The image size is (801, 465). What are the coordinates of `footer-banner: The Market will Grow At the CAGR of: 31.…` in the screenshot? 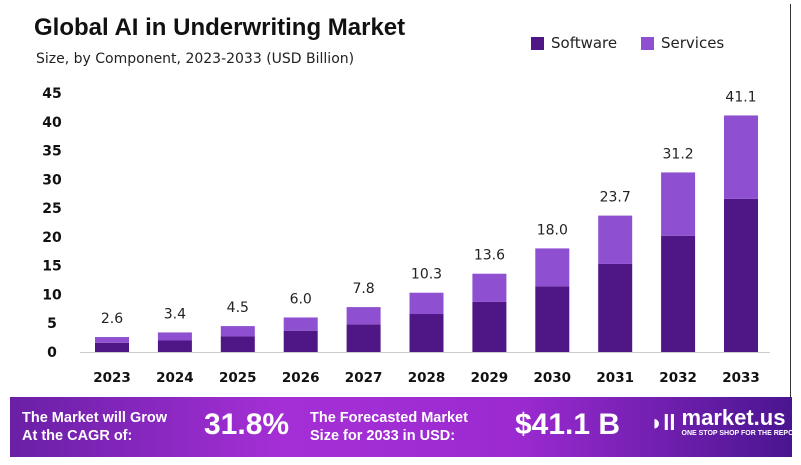 It's located at (405, 427).